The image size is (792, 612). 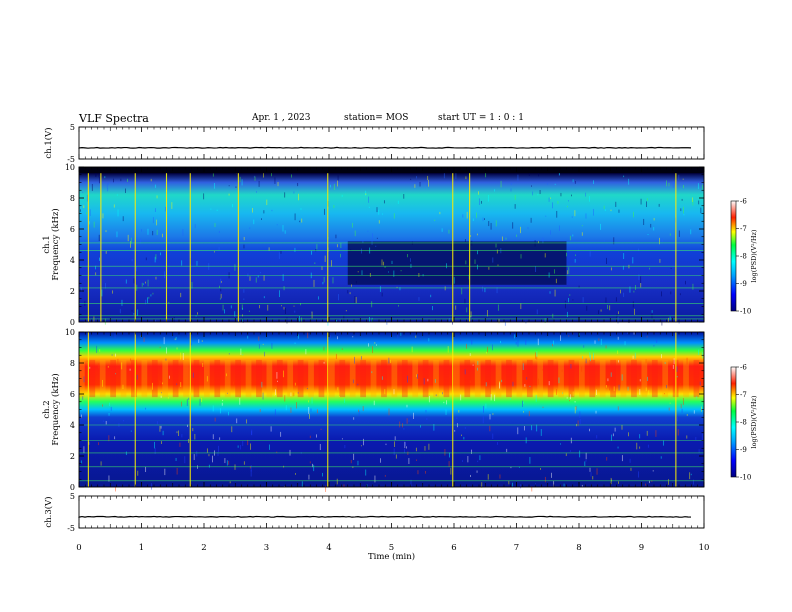 I want to click on colorbar-tick-label: -6, so click(x=743, y=202).